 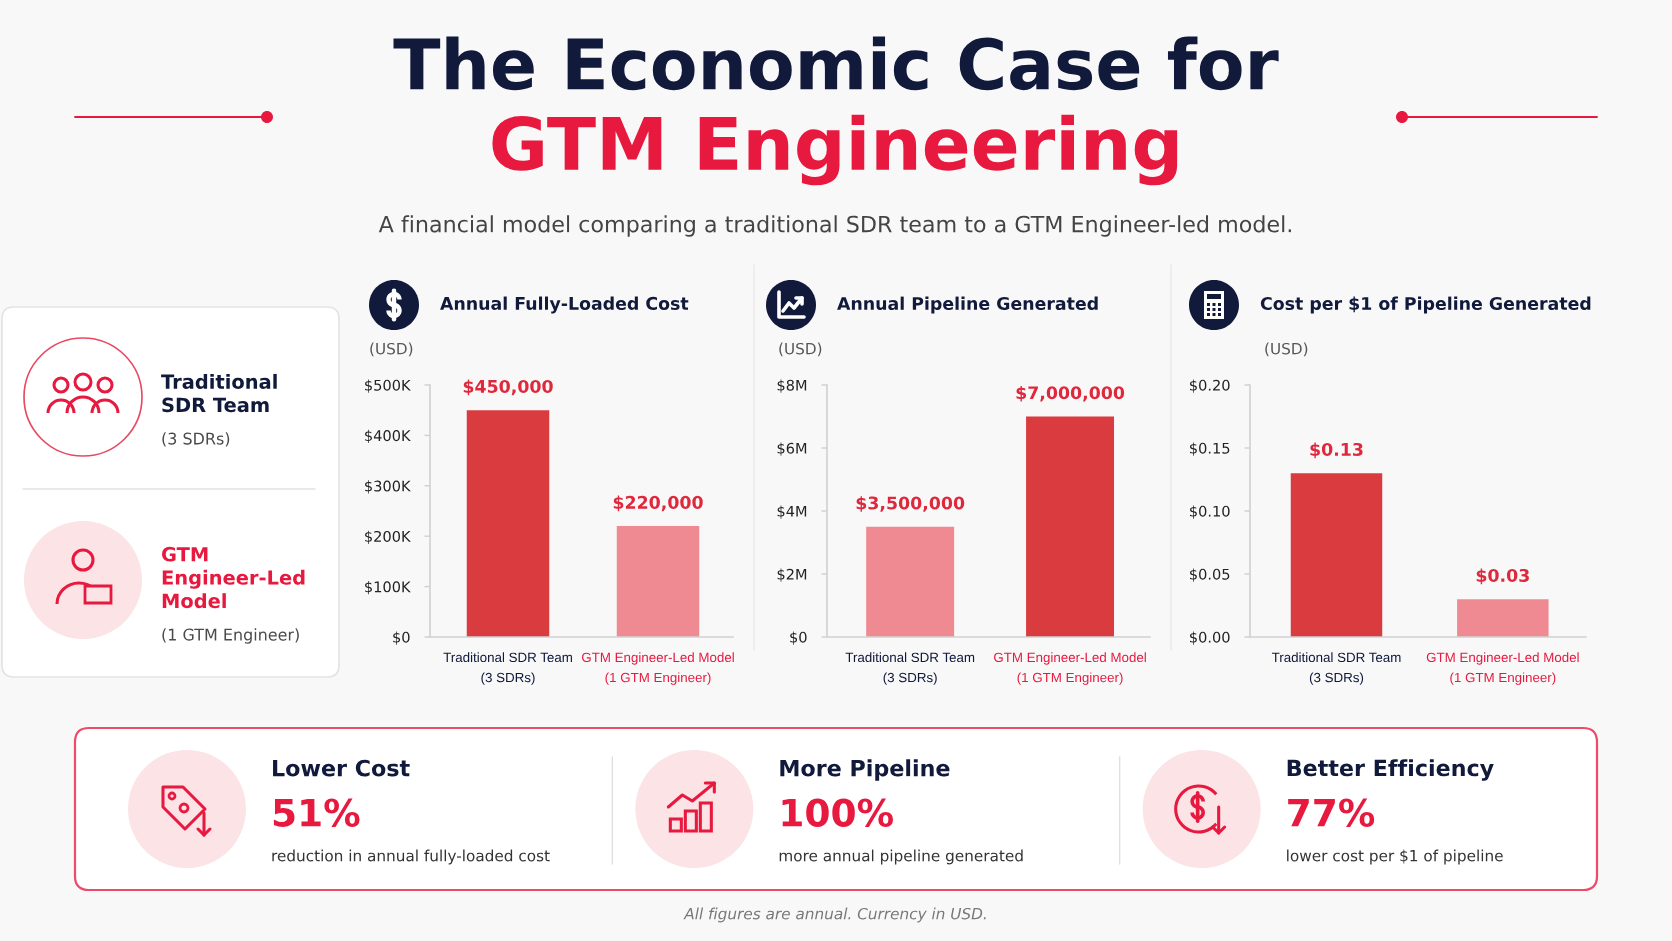 I want to click on text: A financial model comparing a traditional SDR team to a GTM Engineer-led model., so click(x=834, y=226).